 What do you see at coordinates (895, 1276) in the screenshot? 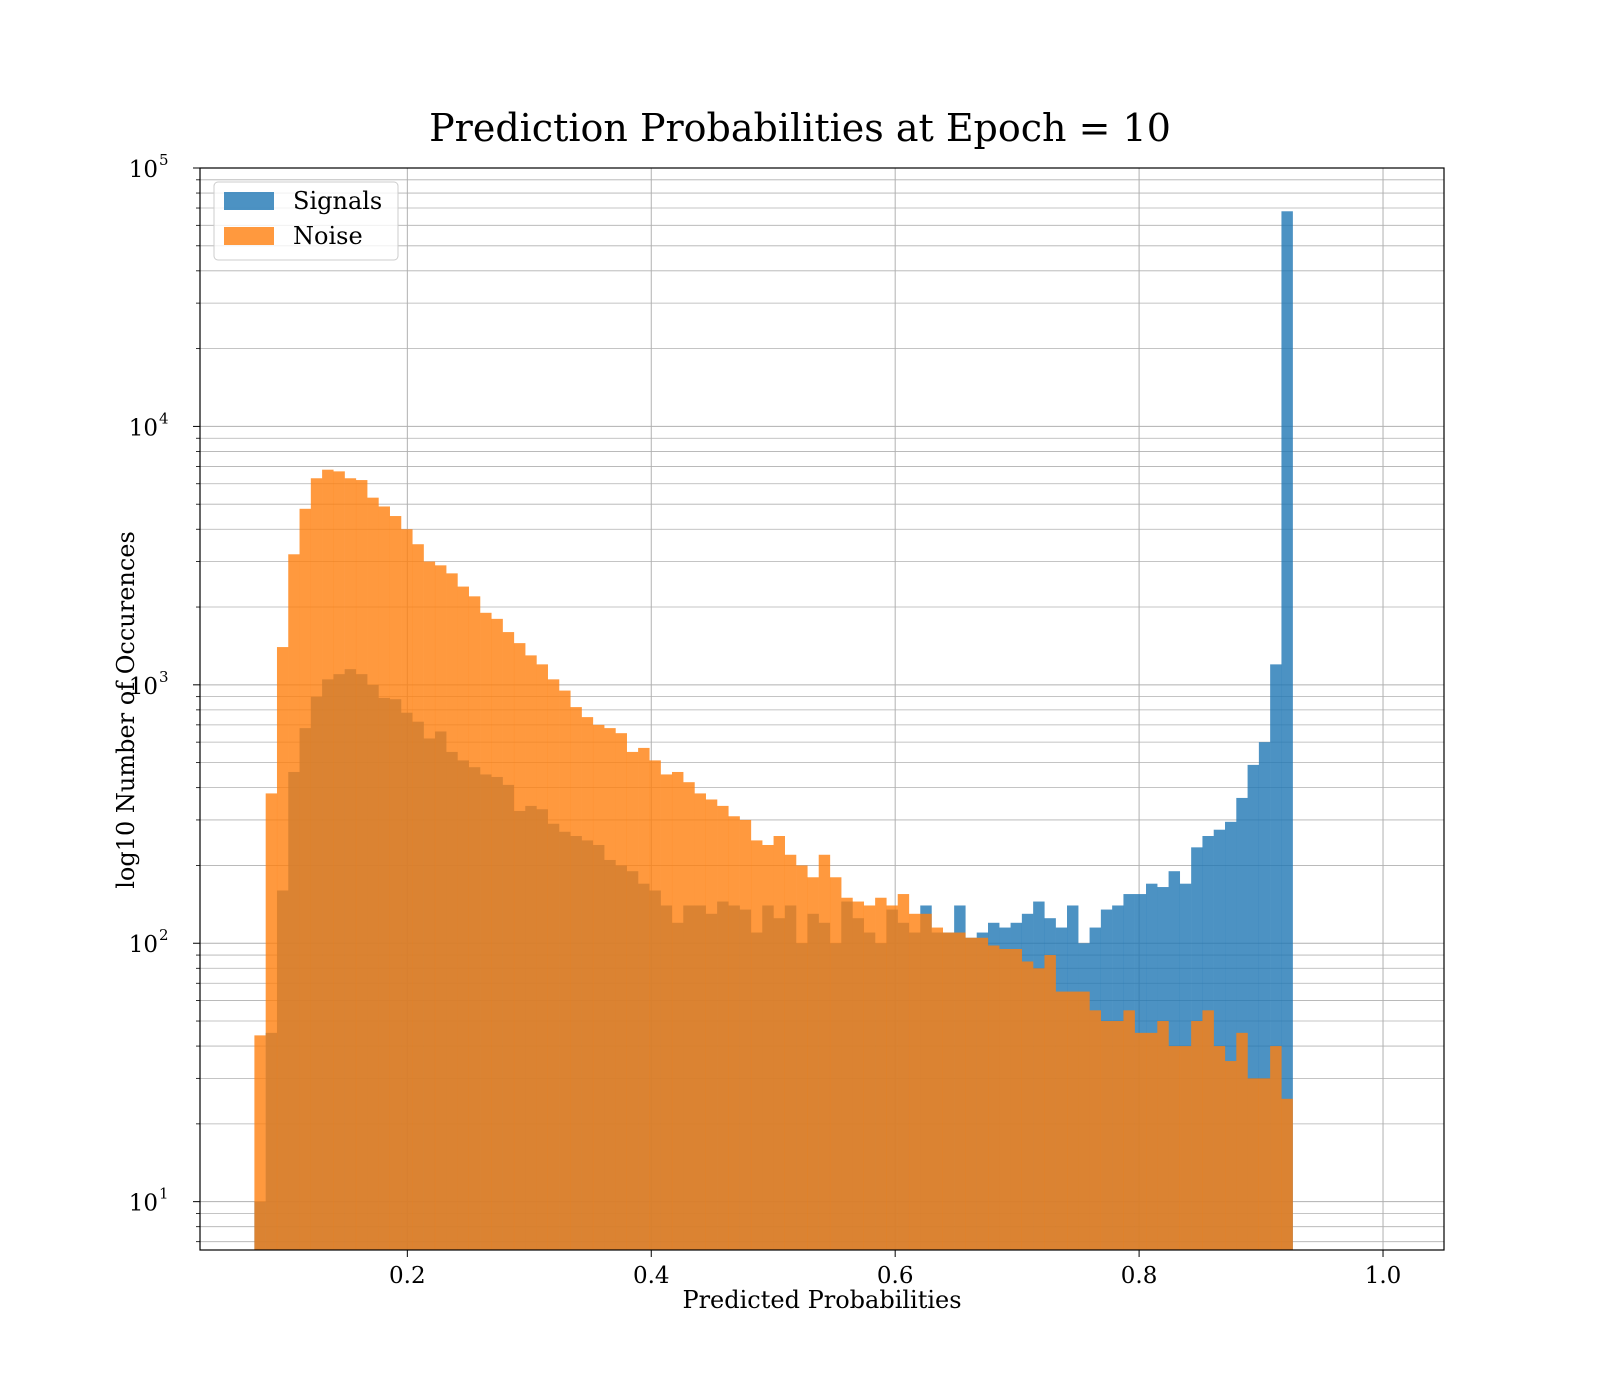
I see `x-tick-label: 0.6` at bounding box center [895, 1276].